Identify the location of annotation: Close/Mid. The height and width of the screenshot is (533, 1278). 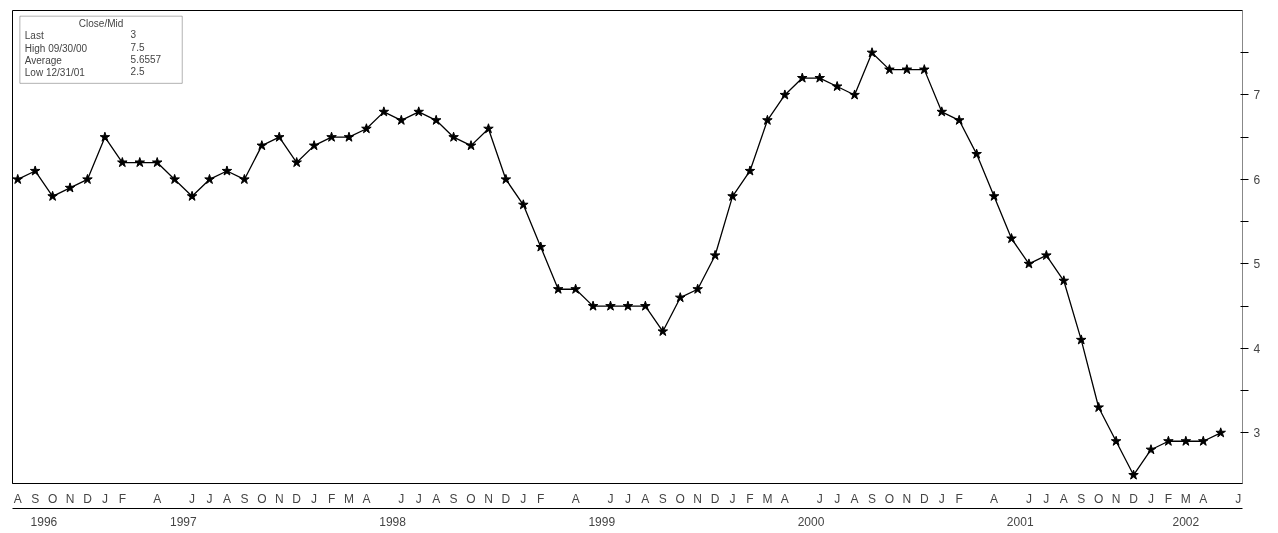
(101, 24).